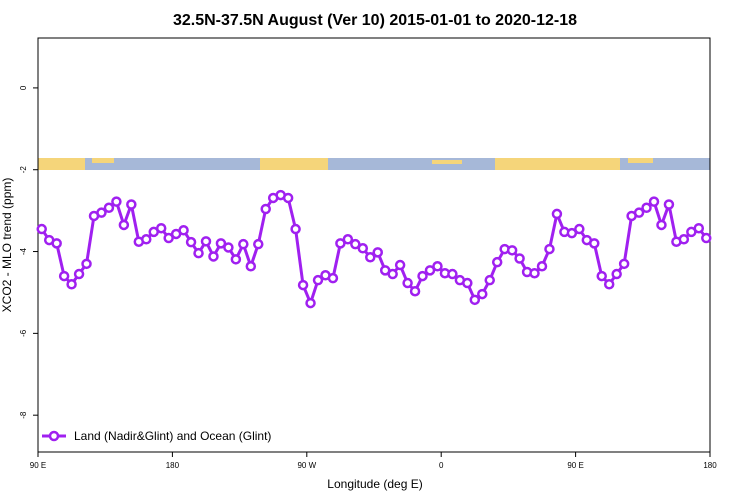  What do you see at coordinates (54, 436) in the screenshot?
I see `legend-marker` at bounding box center [54, 436].